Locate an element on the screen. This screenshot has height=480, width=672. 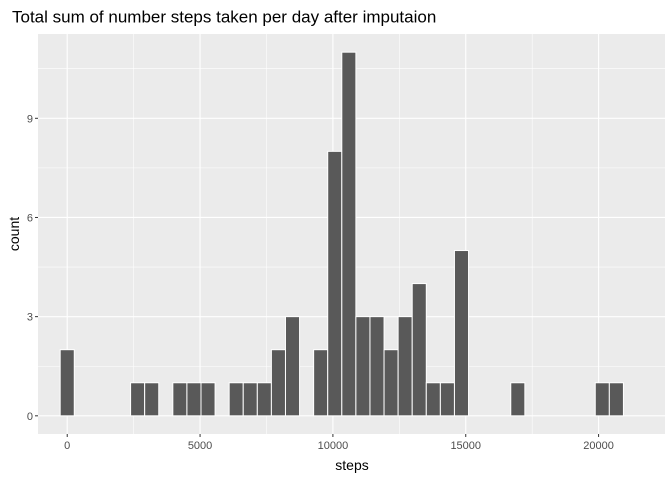
y-axis: 0 3 6 9 is located at coordinates (32, 268).